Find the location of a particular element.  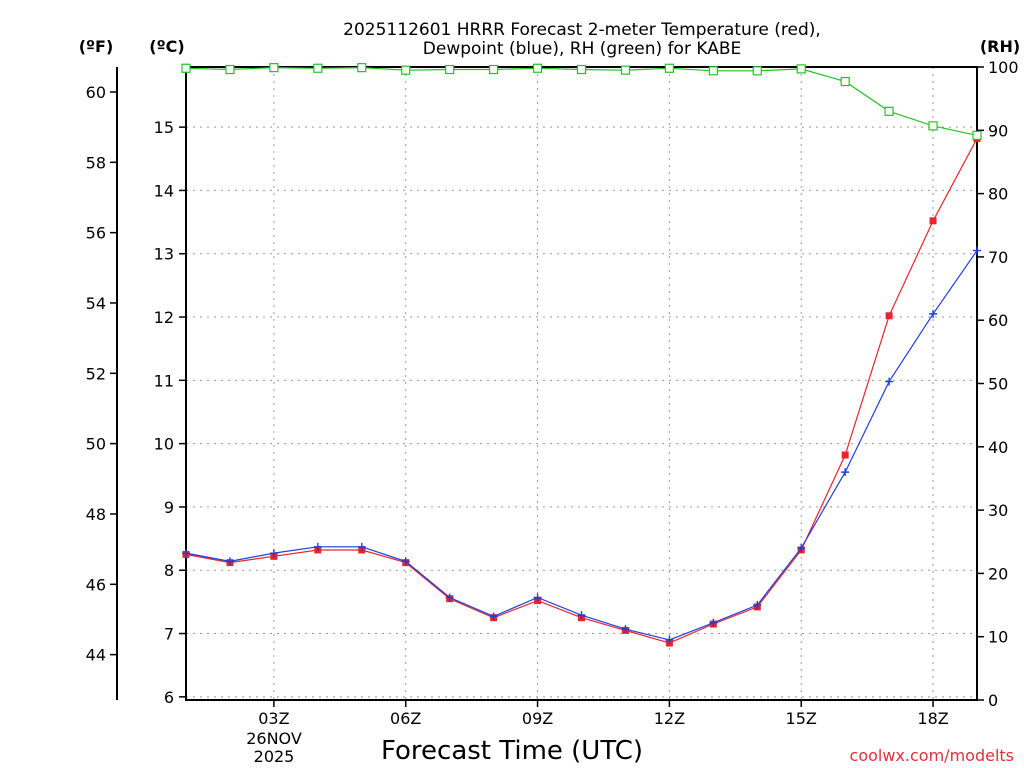

fahrenheit-tick-label: 54 is located at coordinates (96, 303).